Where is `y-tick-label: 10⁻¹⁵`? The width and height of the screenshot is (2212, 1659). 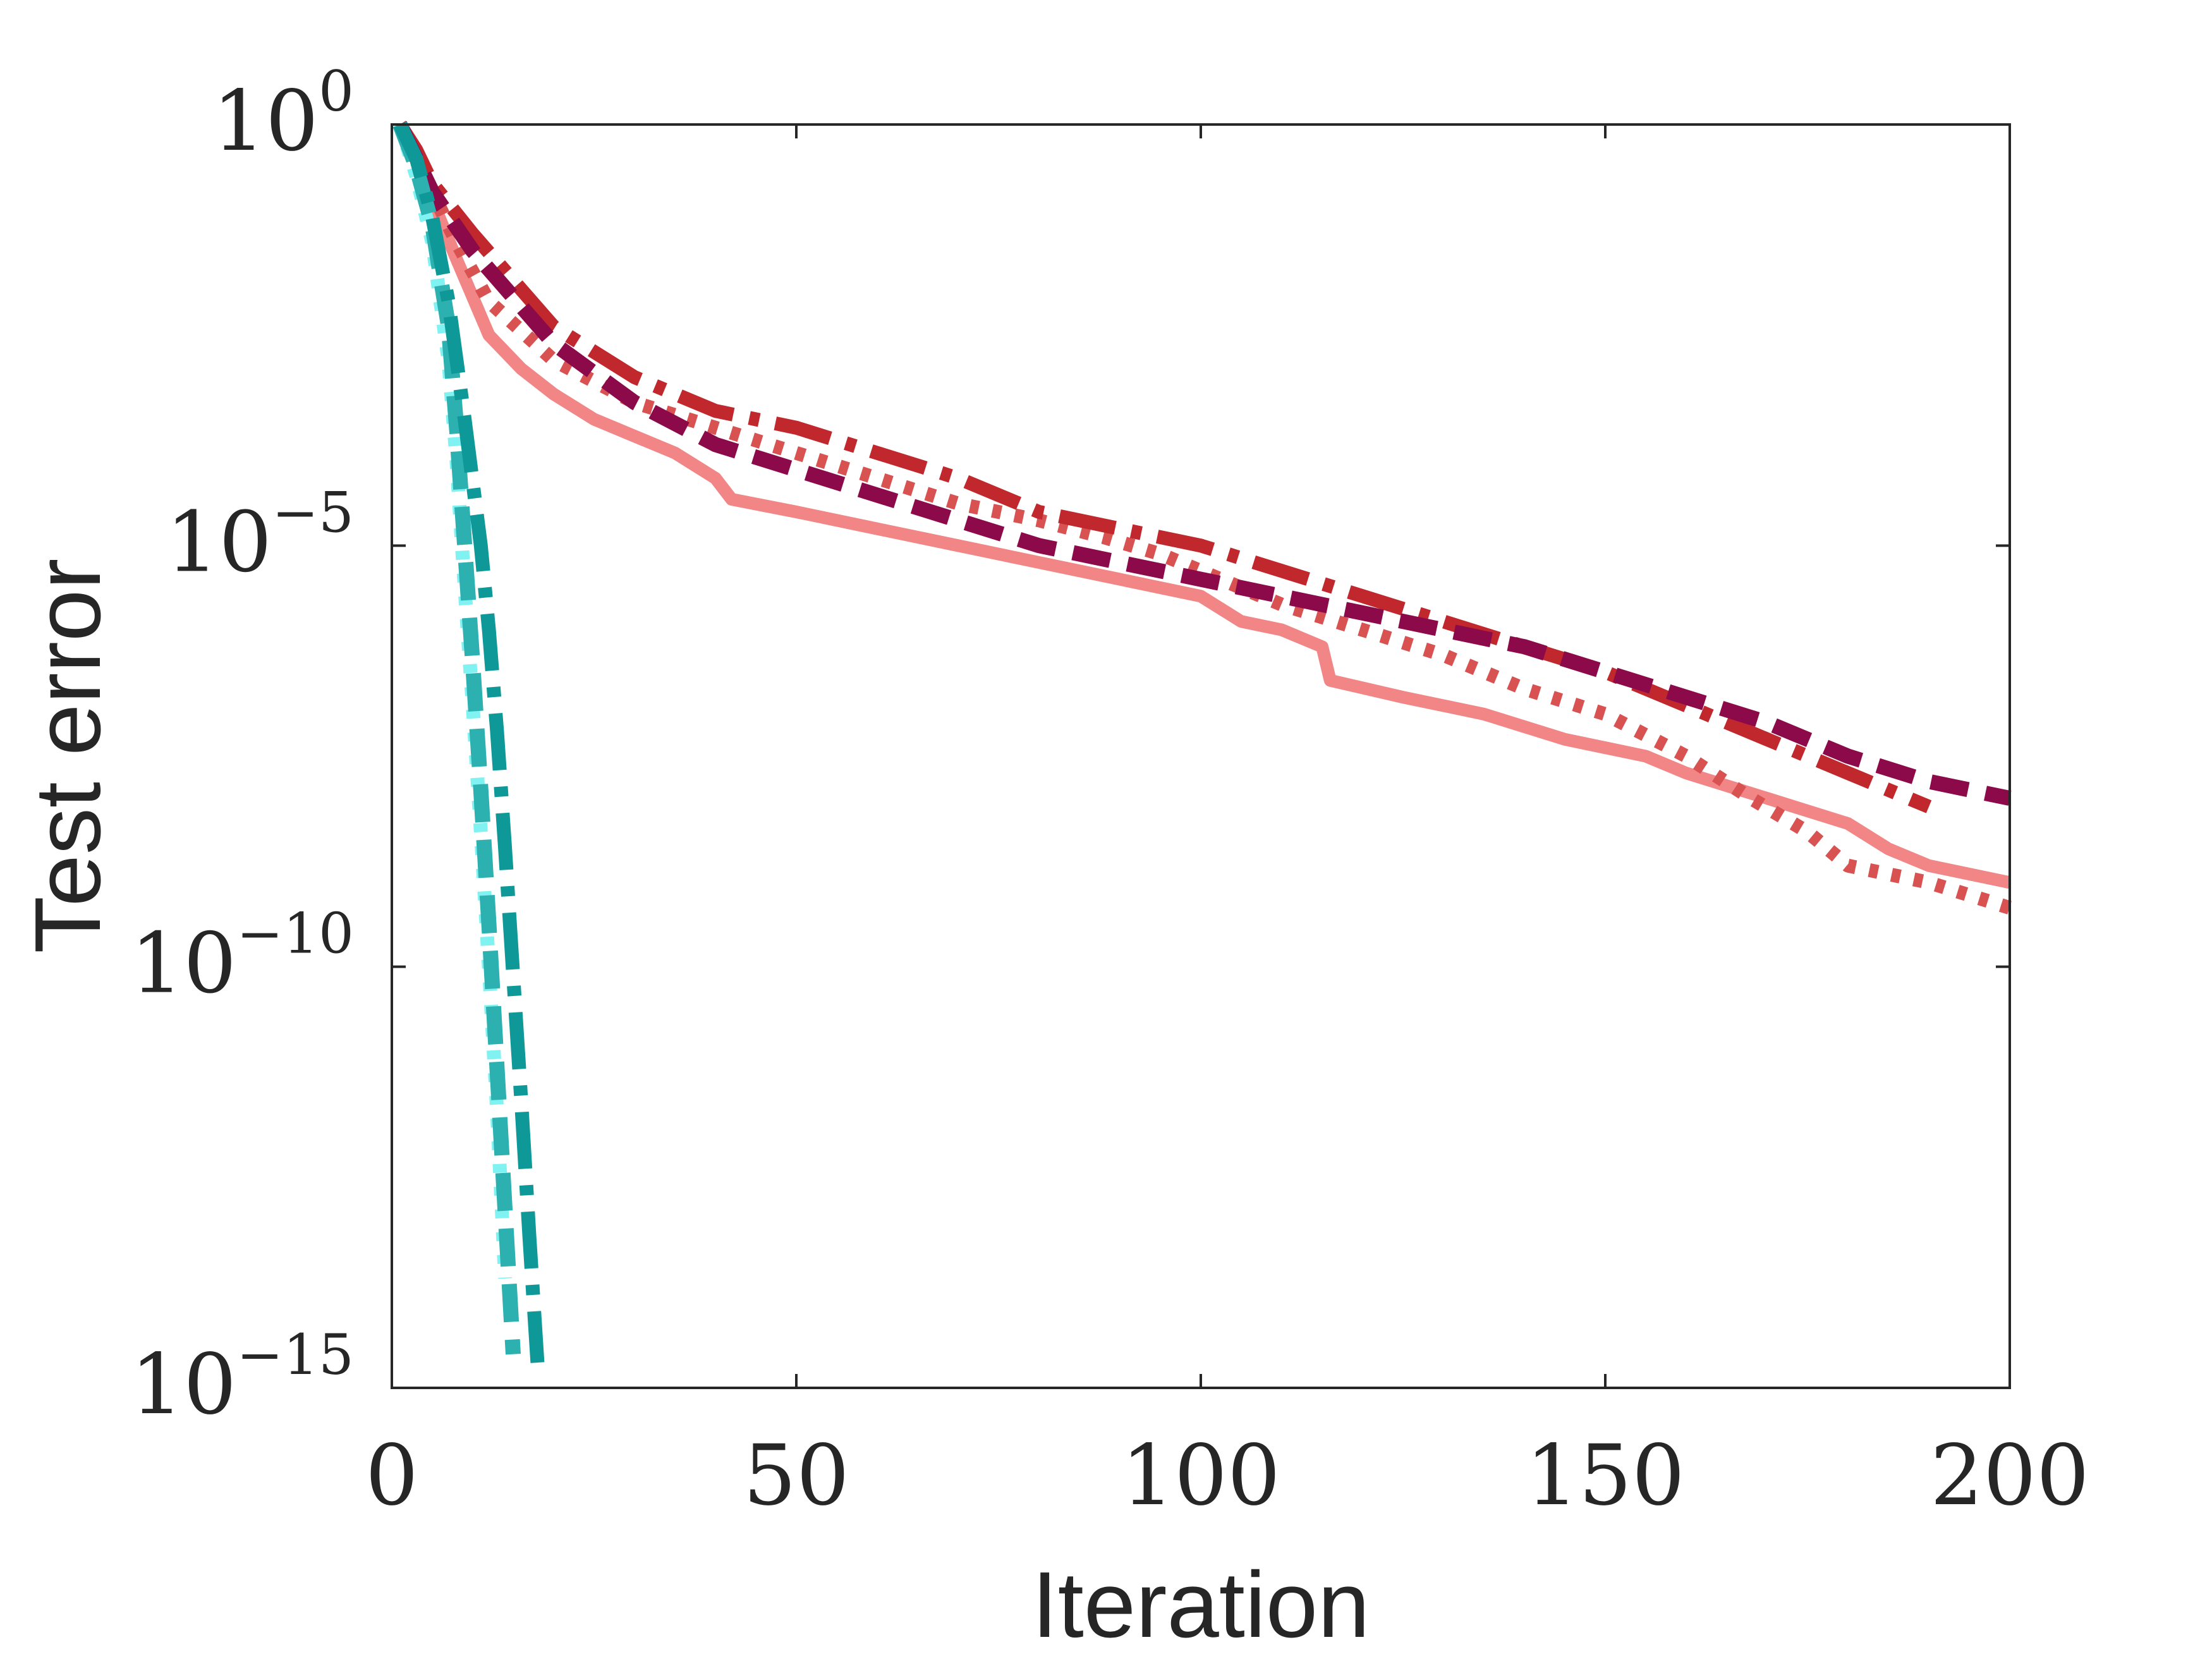 y-tick-label: 10⁻¹⁵ is located at coordinates (242, 1377).